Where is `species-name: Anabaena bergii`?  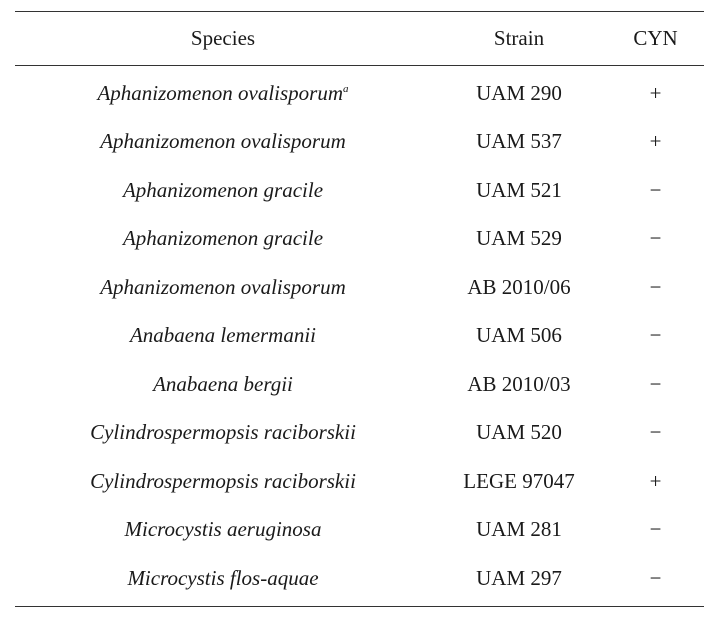
species-name: Anabaena bergii is located at coordinates (223, 383).